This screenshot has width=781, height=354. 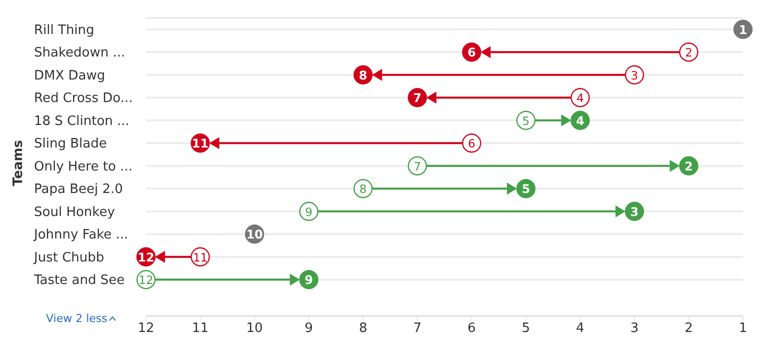 I want to click on y-tick-label: Just Chubb, so click(x=68, y=258).